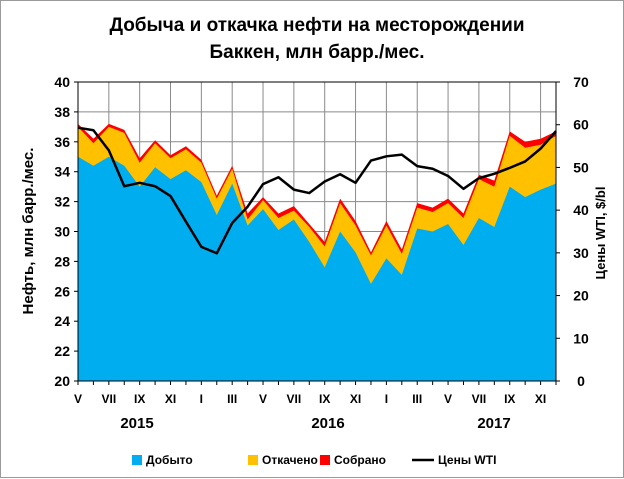 This screenshot has height=479, width=624. What do you see at coordinates (581, 167) in the screenshot?
I see `y2-tick-label: 50` at bounding box center [581, 167].